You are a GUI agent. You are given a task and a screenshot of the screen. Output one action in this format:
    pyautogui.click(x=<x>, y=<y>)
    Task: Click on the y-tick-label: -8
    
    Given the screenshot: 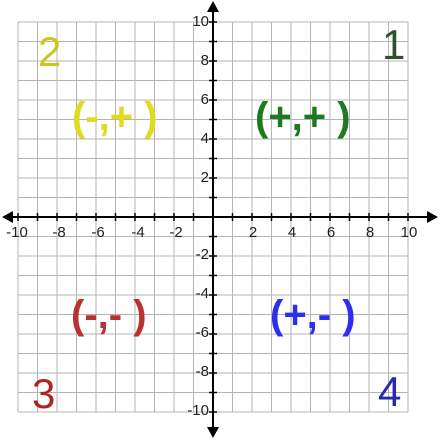 What is the action you would take?
    pyautogui.click(x=202, y=371)
    